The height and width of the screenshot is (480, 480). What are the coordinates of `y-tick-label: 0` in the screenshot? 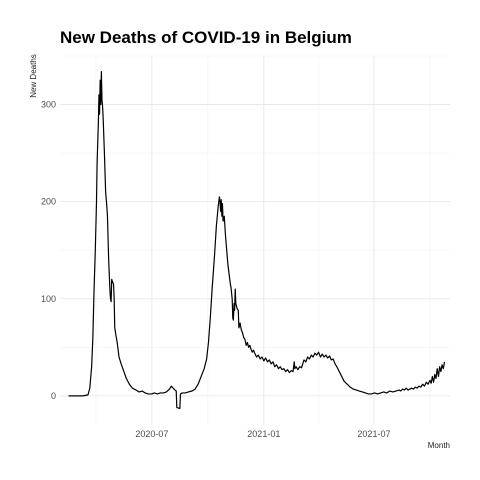 It's located at (53, 396).